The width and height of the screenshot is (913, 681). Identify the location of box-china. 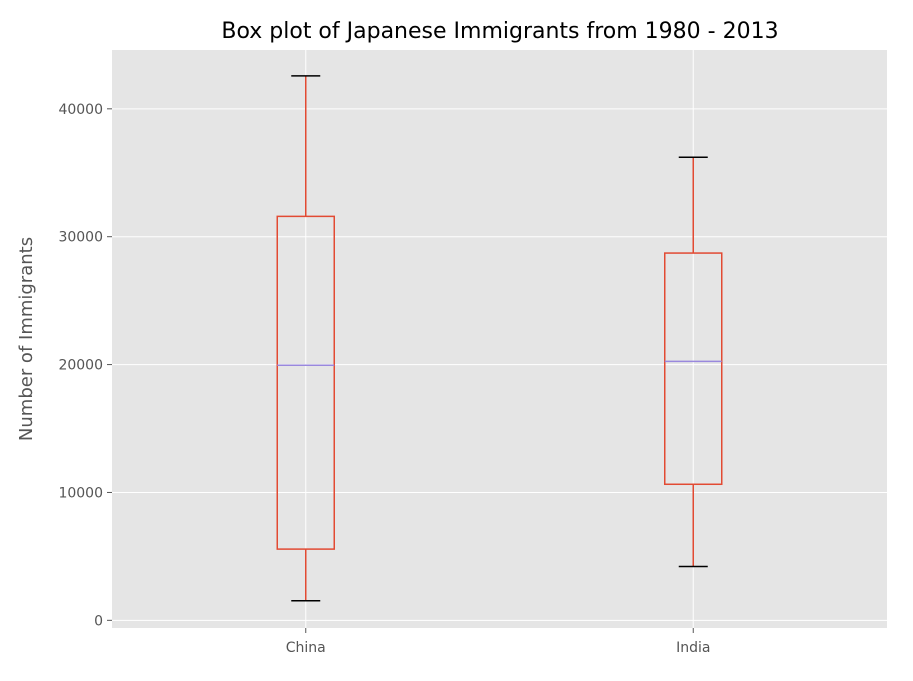
(305, 338).